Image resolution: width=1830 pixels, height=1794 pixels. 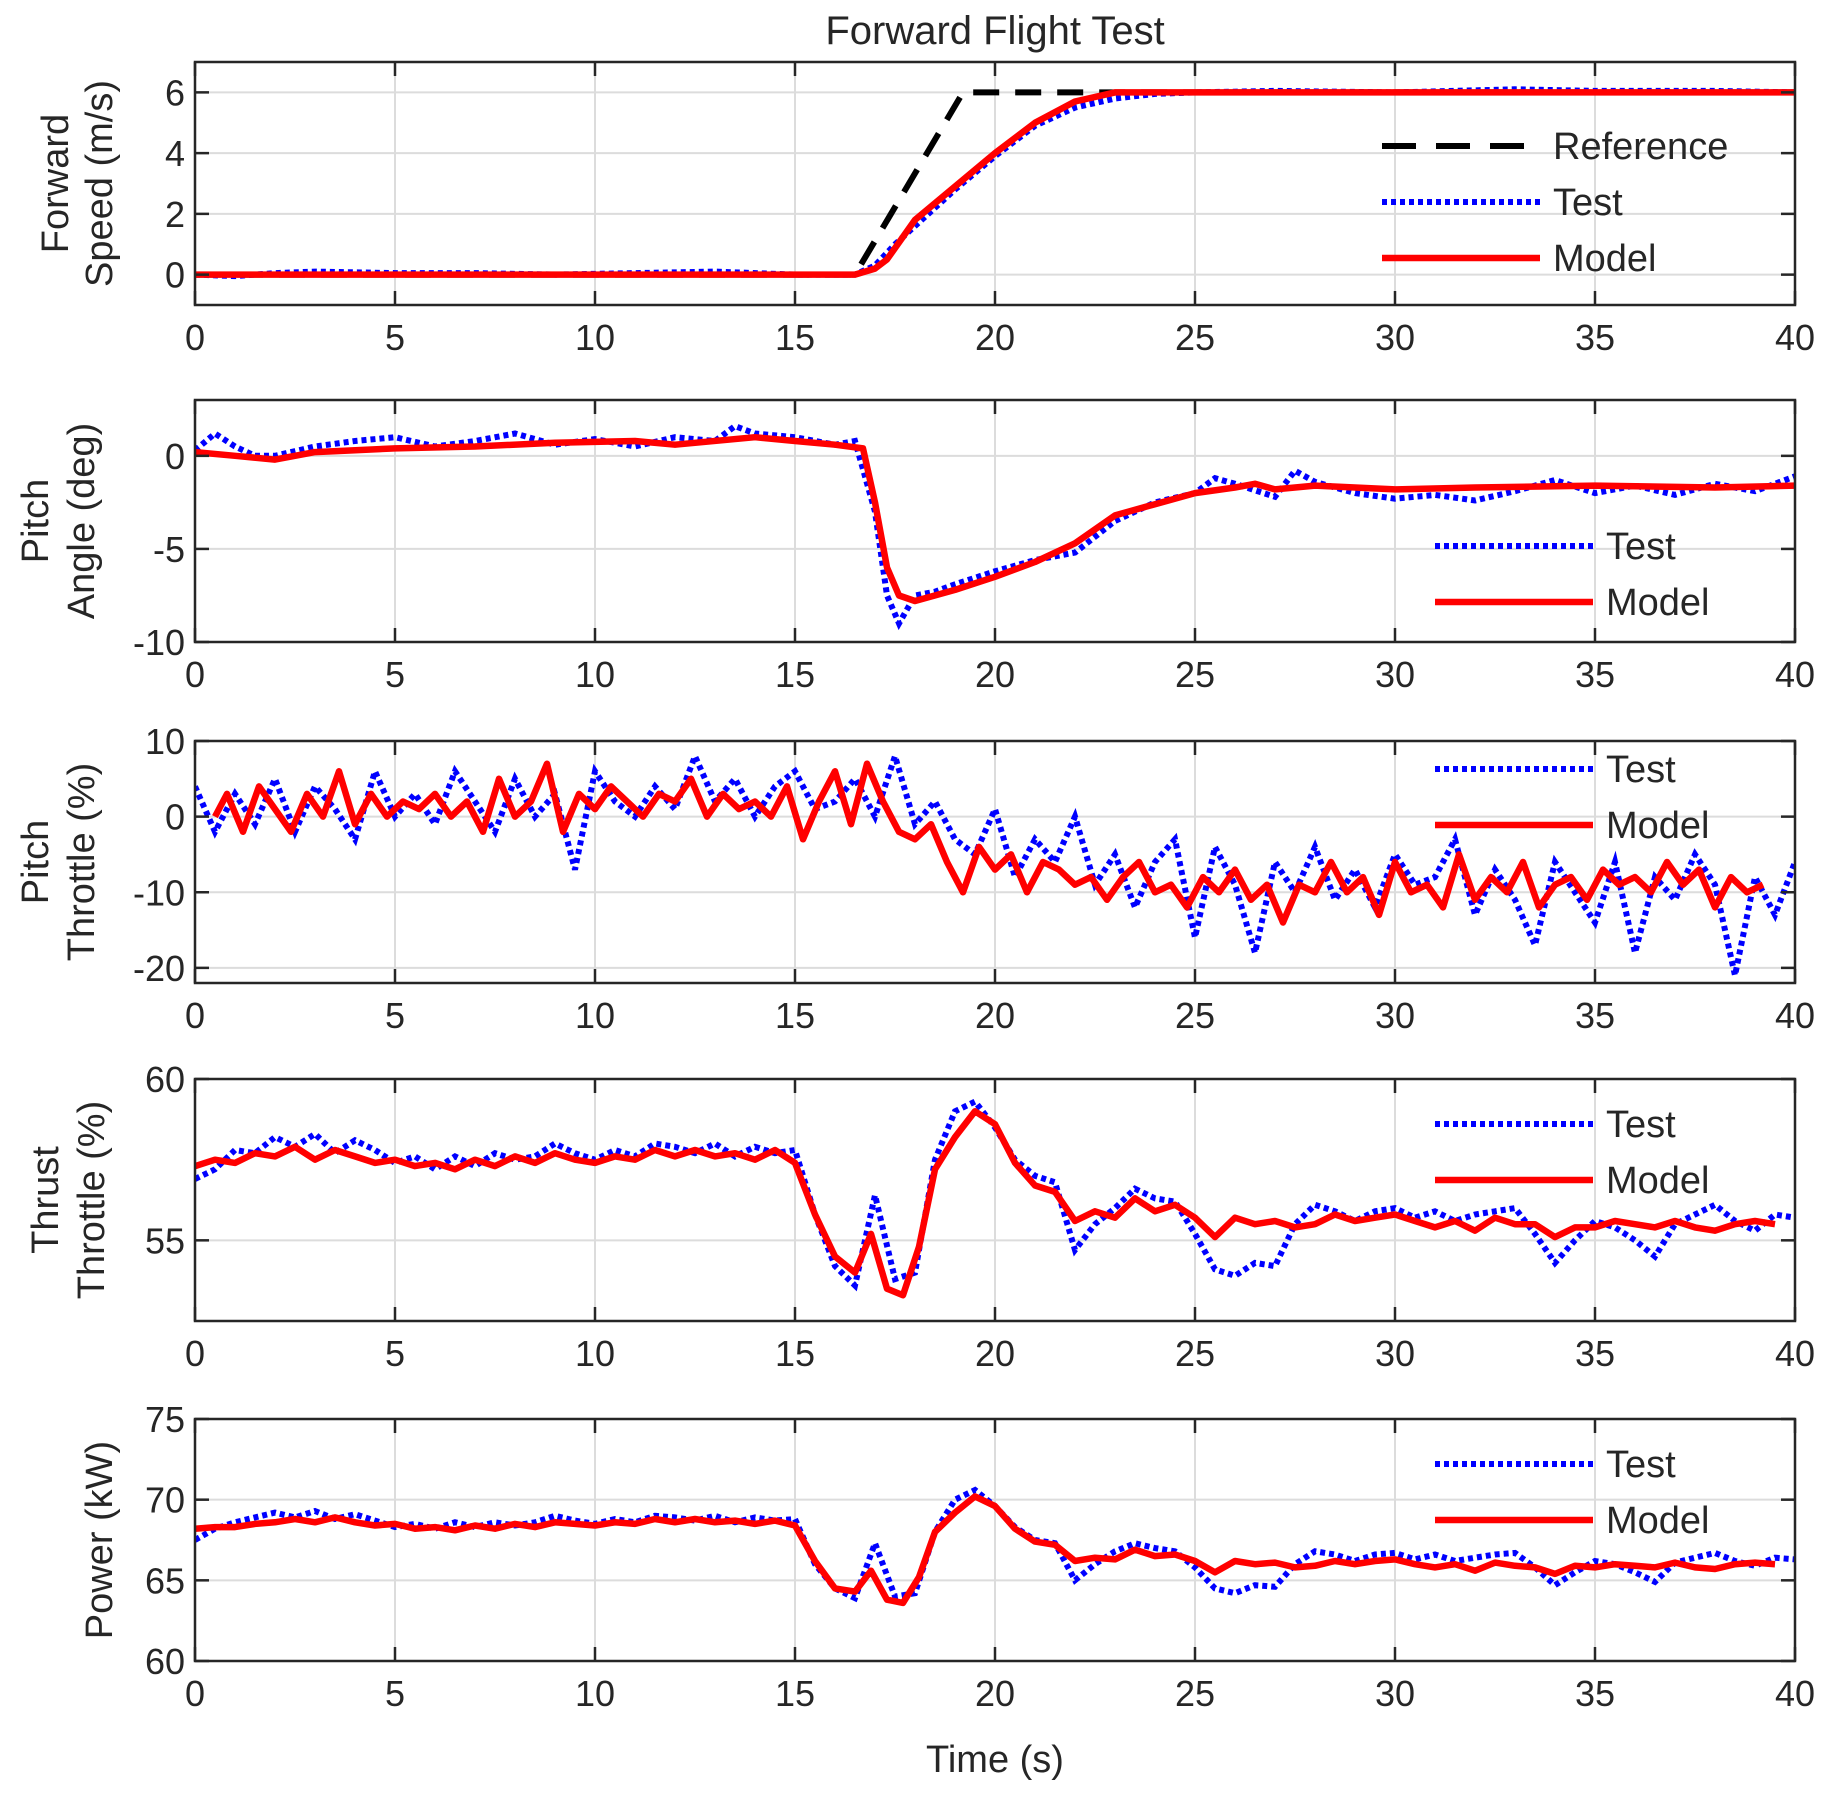 I want to click on y-axis-label: Forward, so click(x=56, y=183).